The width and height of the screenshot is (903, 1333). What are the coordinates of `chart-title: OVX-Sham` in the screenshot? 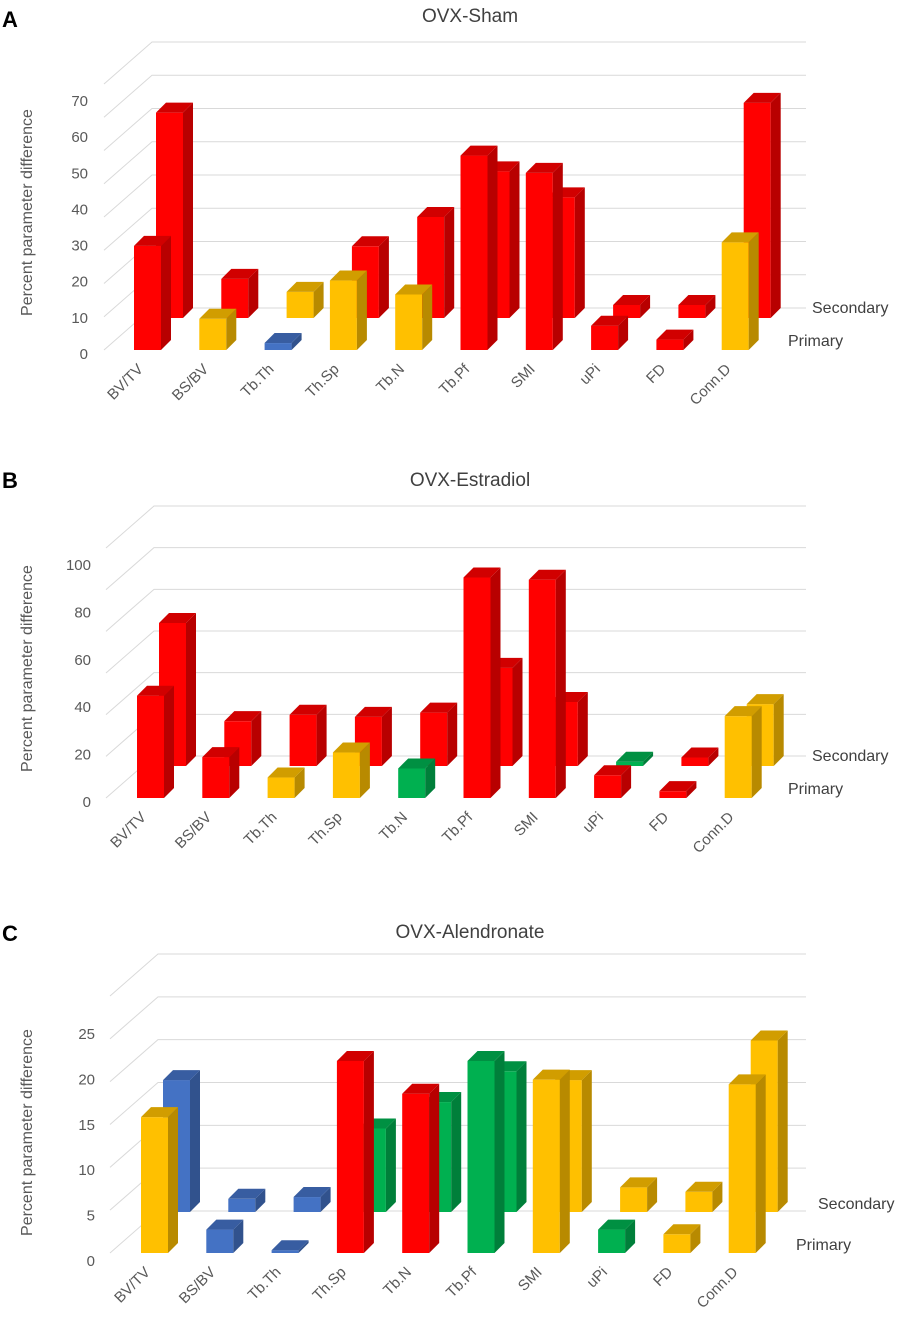 It's located at (470, 16).